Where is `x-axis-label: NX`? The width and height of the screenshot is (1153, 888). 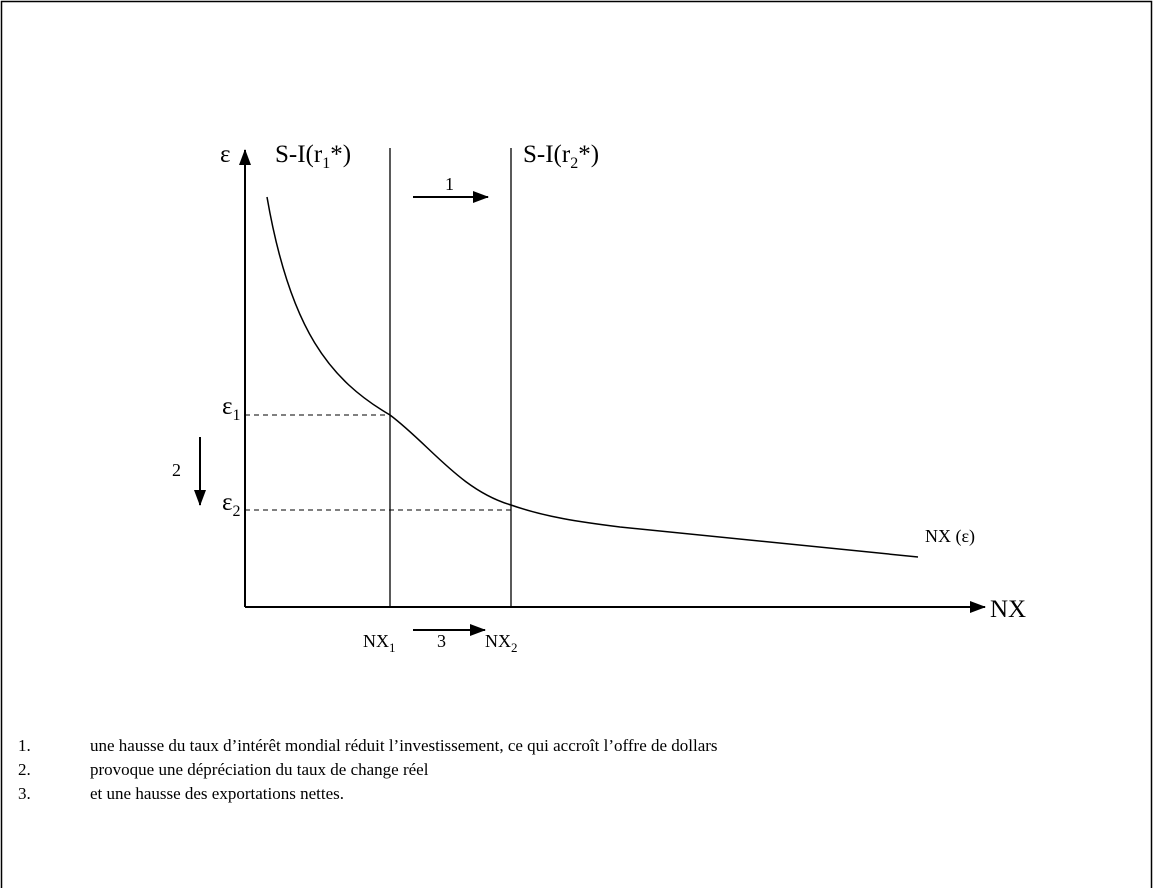 x-axis-label: NX is located at coordinates (1008, 609).